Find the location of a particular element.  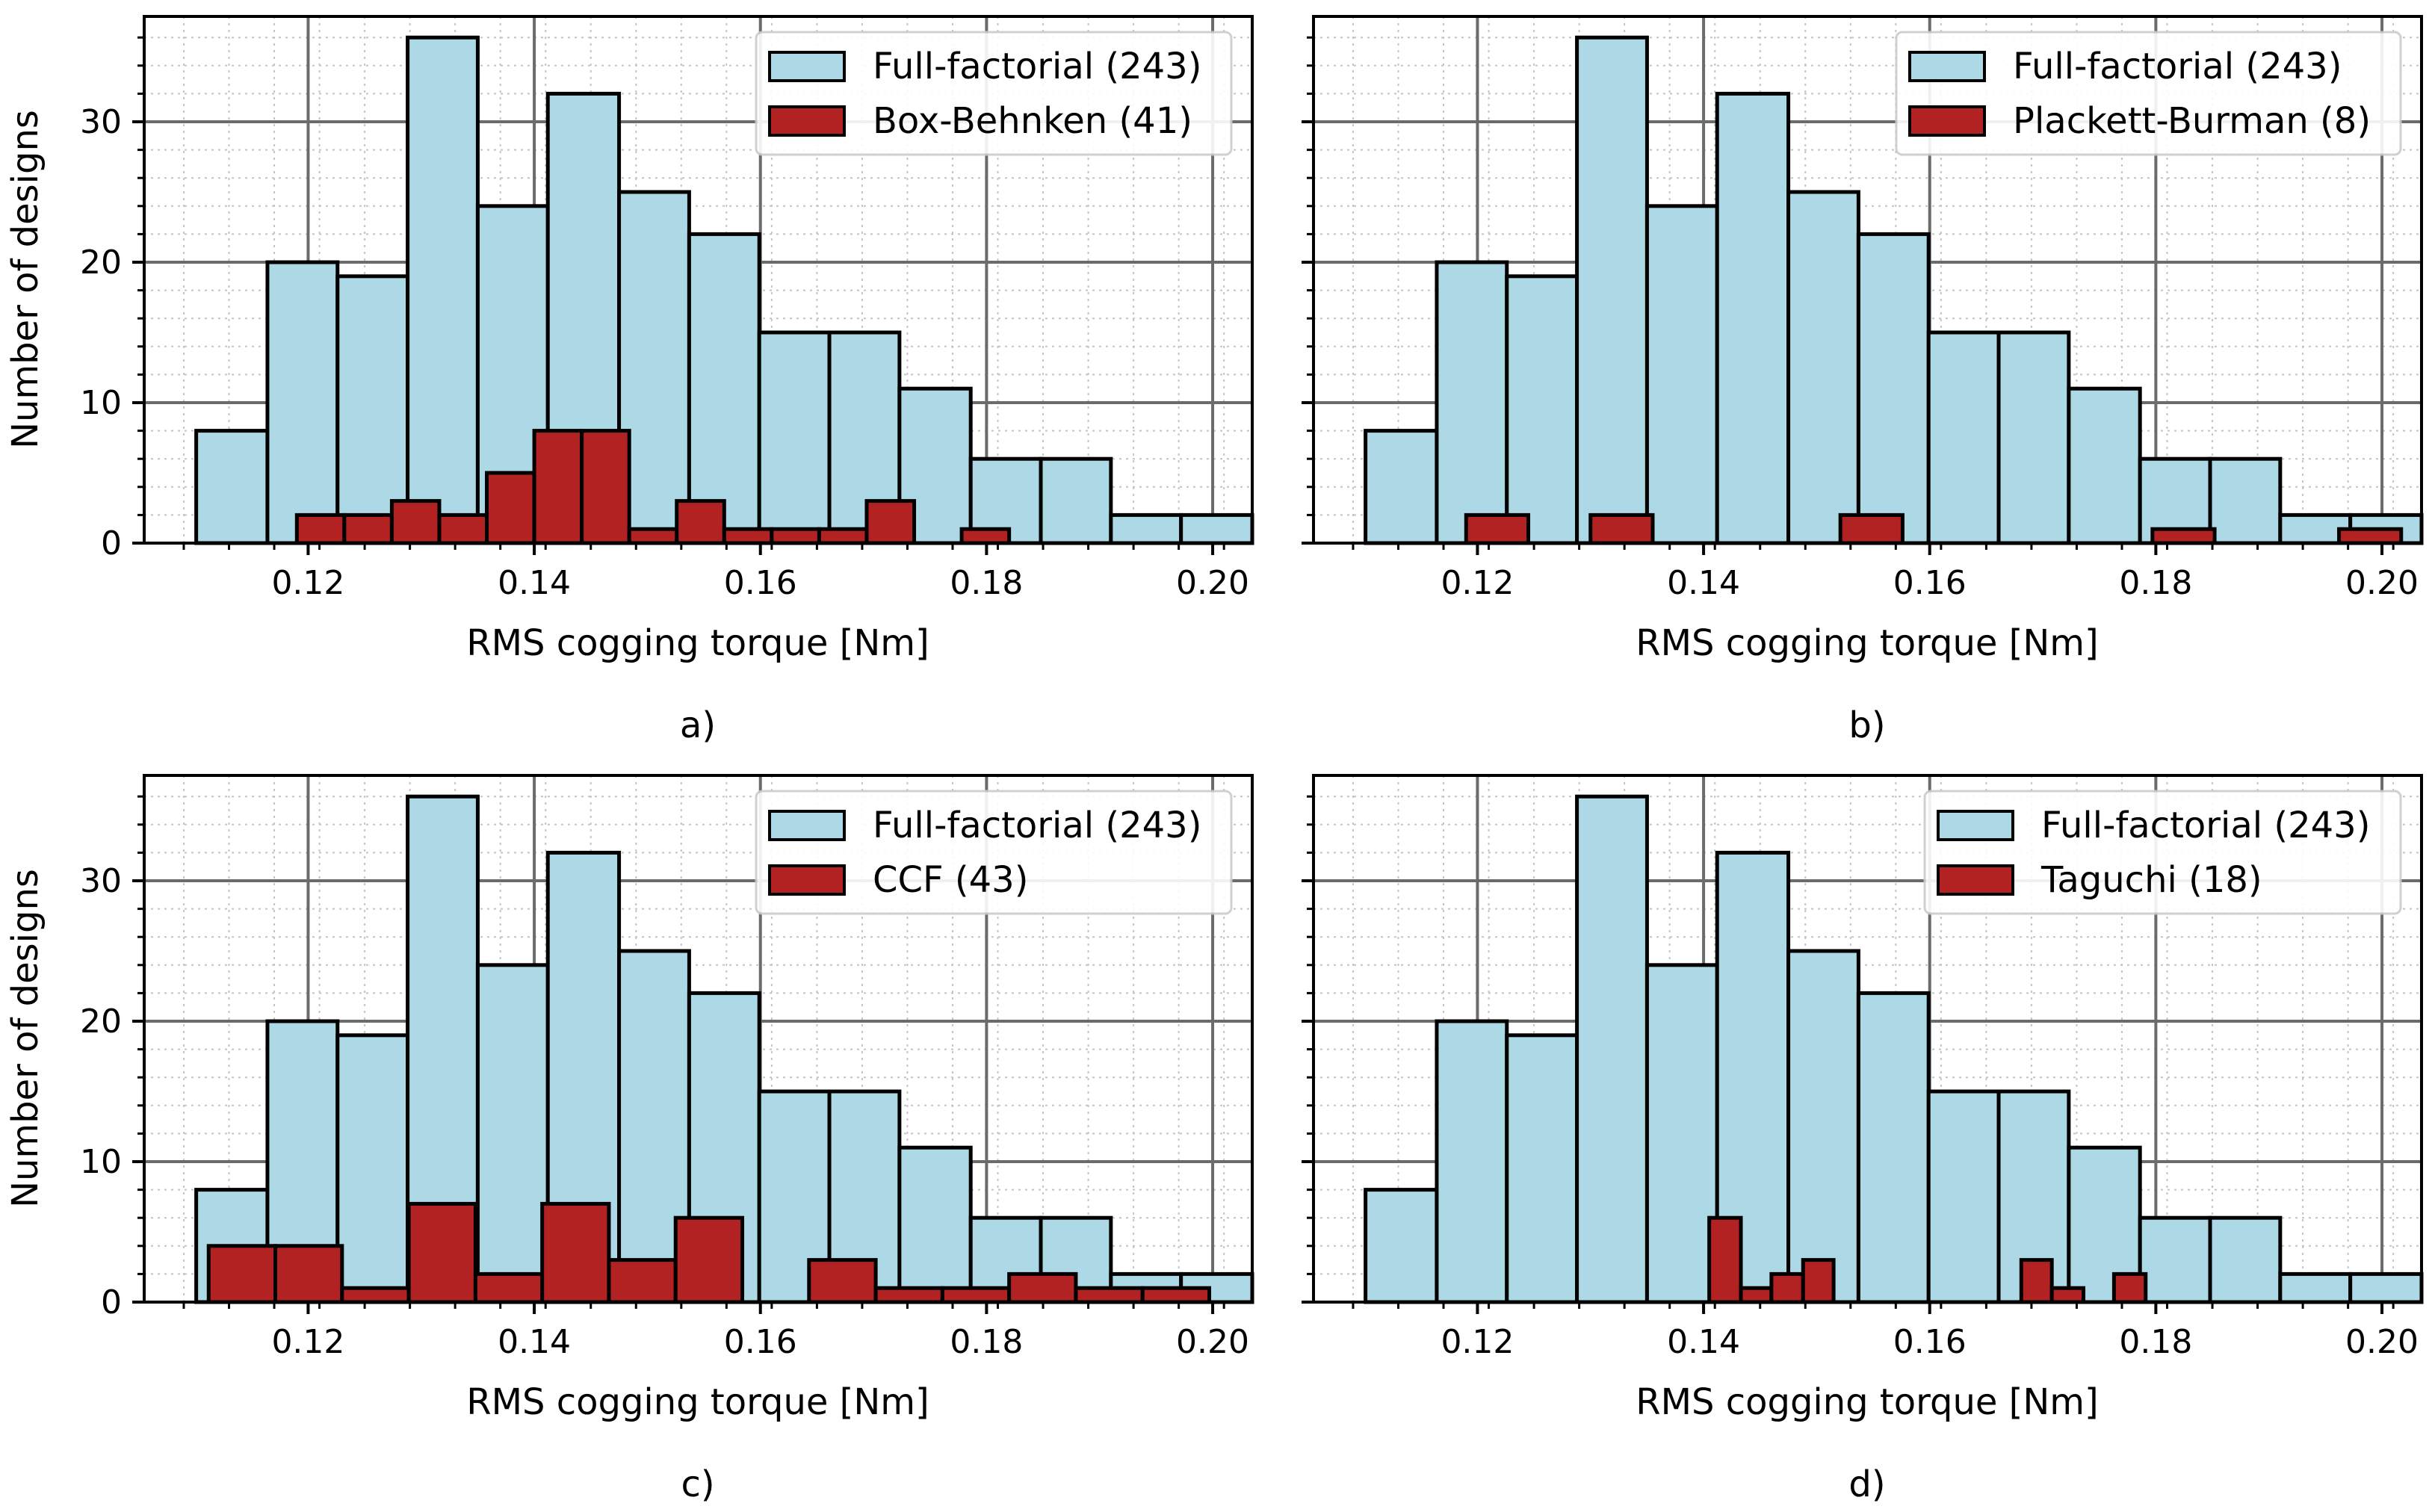

legend-label-subset: Box-Behnken (41) is located at coordinates (1032, 121).